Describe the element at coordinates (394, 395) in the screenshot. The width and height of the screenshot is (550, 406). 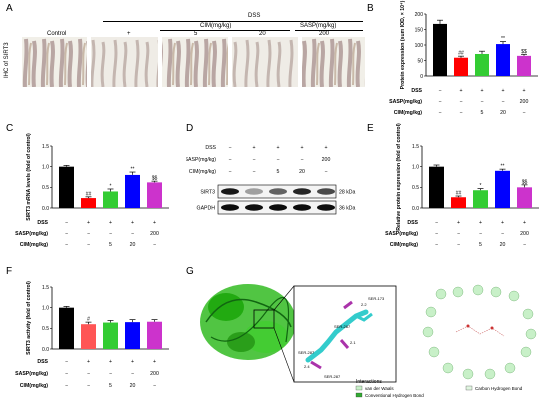
I see `legend-label-hbond: Conventional Hydrogen Bond` at that location.